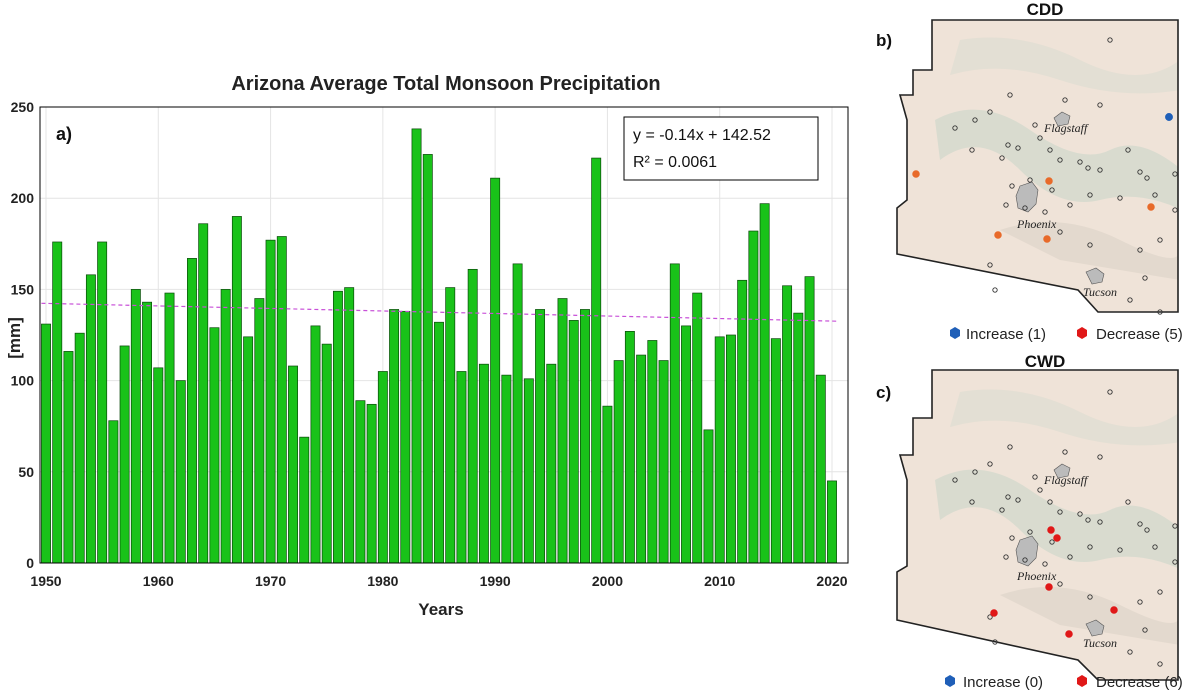  I want to click on bar-1977, so click(349, 425).